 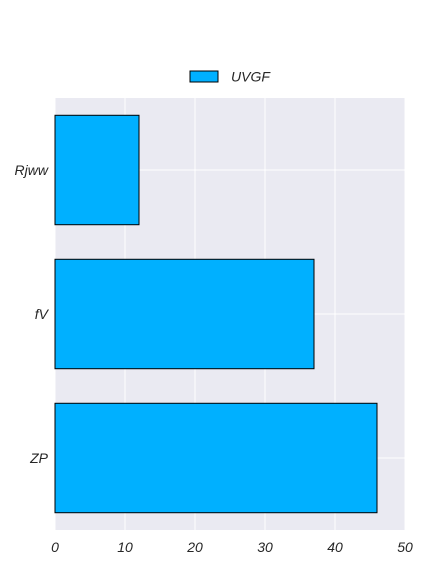 What do you see at coordinates (216, 458) in the screenshot?
I see `bar-zp` at bounding box center [216, 458].